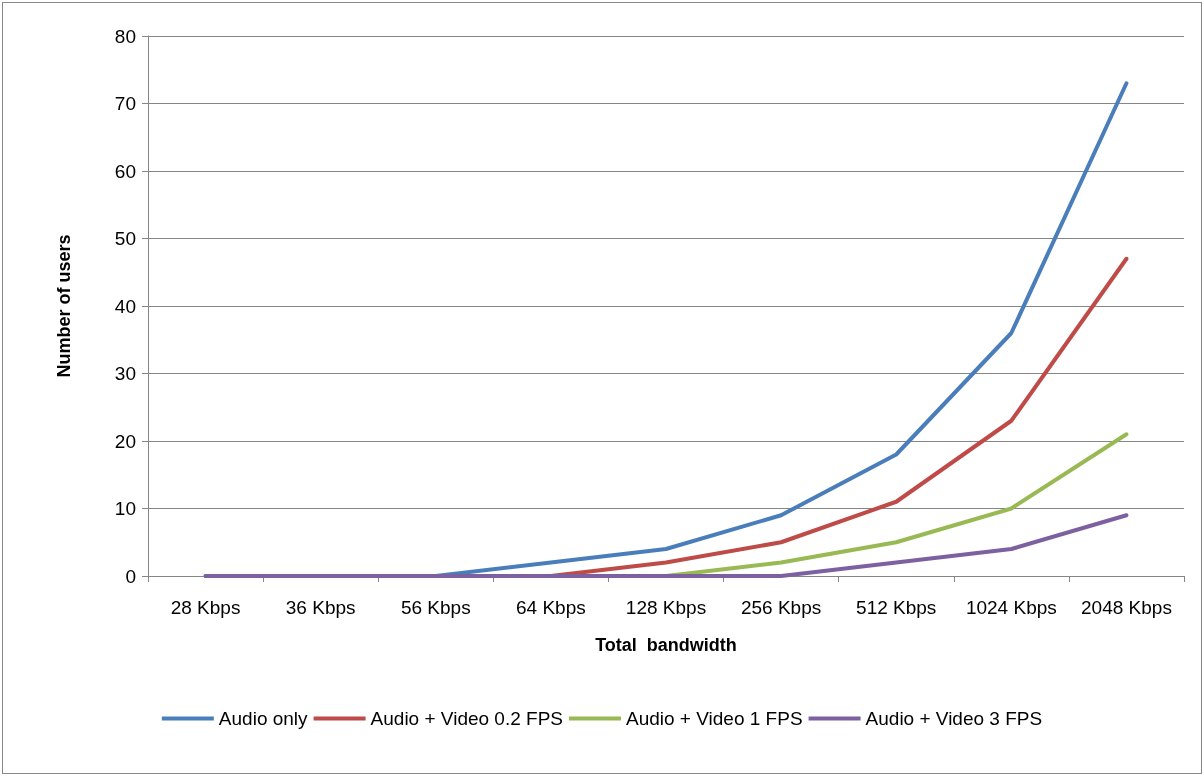 Image resolution: width=1204 pixels, height=776 pixels. What do you see at coordinates (466, 718) in the screenshot?
I see `legend-label: Audio + Video 0.2 FPS` at bounding box center [466, 718].